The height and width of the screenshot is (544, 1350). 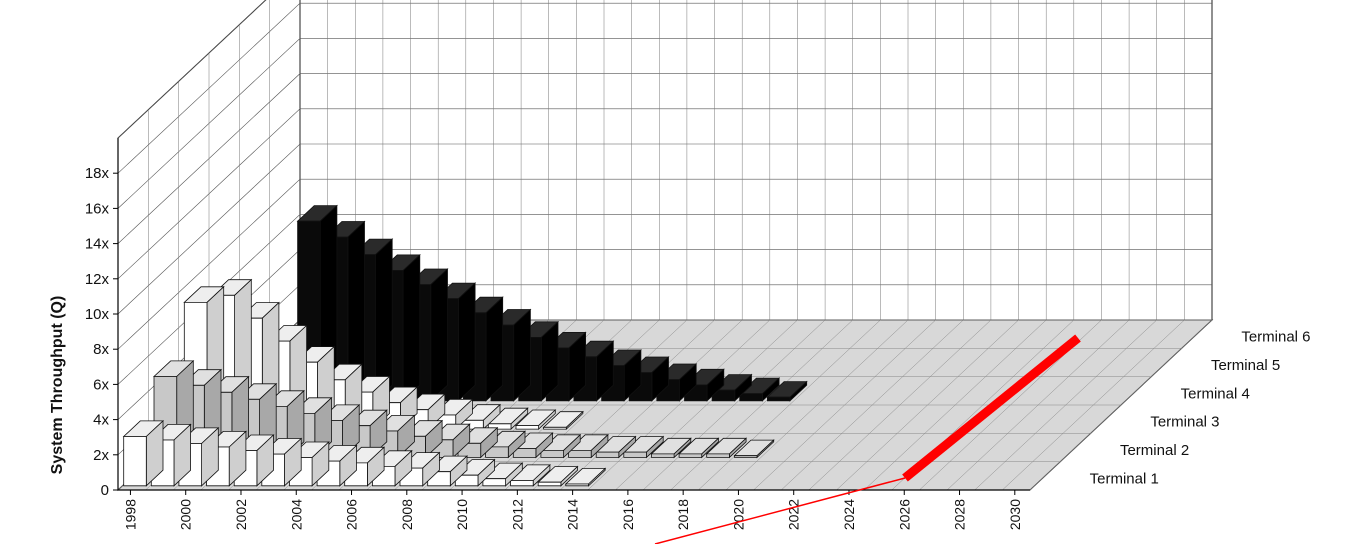 What do you see at coordinates (738, 514) in the screenshot?
I see `x-tick-label: 2020` at bounding box center [738, 514].